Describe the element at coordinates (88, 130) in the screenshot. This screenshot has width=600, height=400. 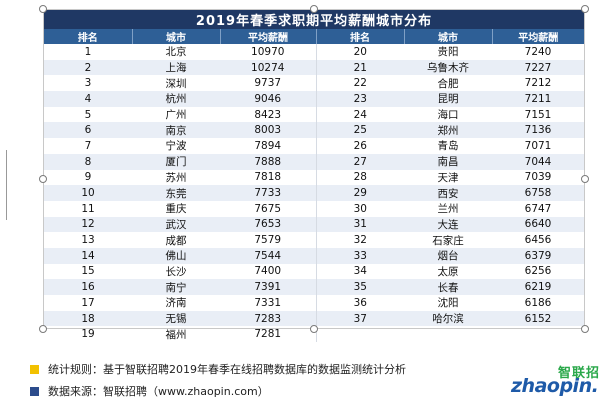
I see `cell-rank: 6` at that location.